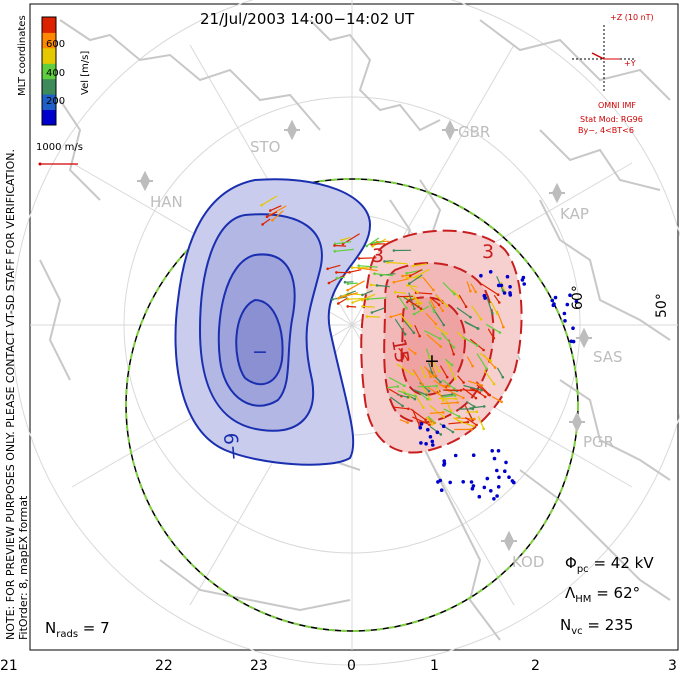  Describe the element at coordinates (400, 351) in the screenshot. I see `contour-label-pos-15: 15` at that location.